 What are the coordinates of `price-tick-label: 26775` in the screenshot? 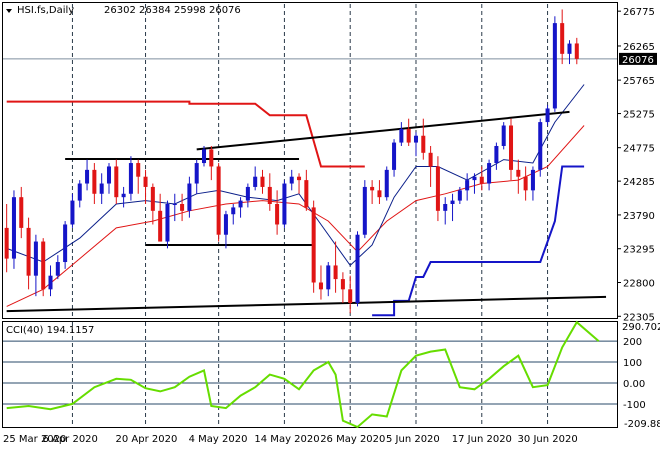 It's located at (639, 12).